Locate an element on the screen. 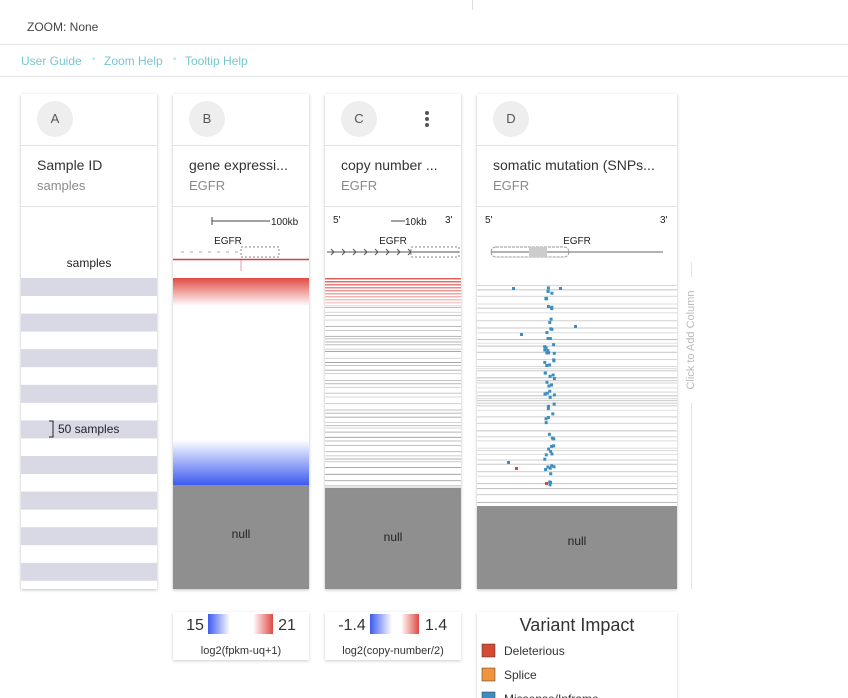 The width and height of the screenshot is (848, 698). column-card: B gene expressi... EGFR 100kb EGFR null is located at coordinates (241, 341).